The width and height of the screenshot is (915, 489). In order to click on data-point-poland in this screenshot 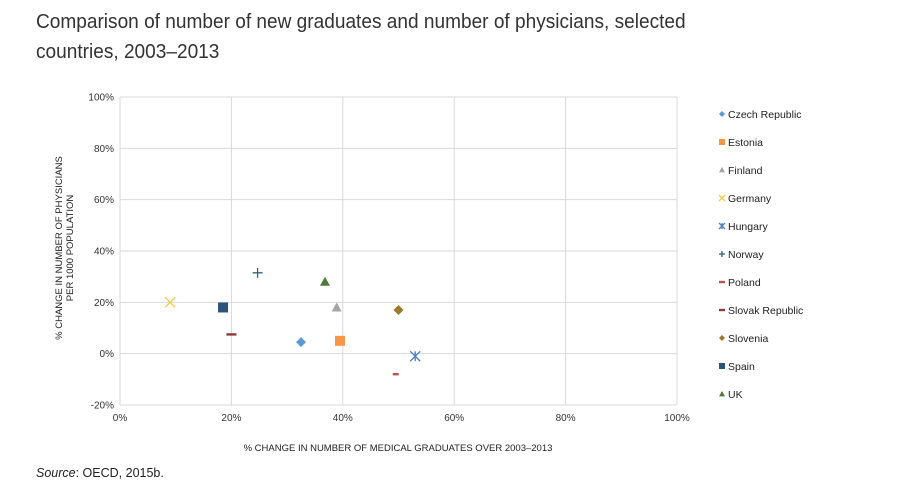, I will do `click(395, 374)`.